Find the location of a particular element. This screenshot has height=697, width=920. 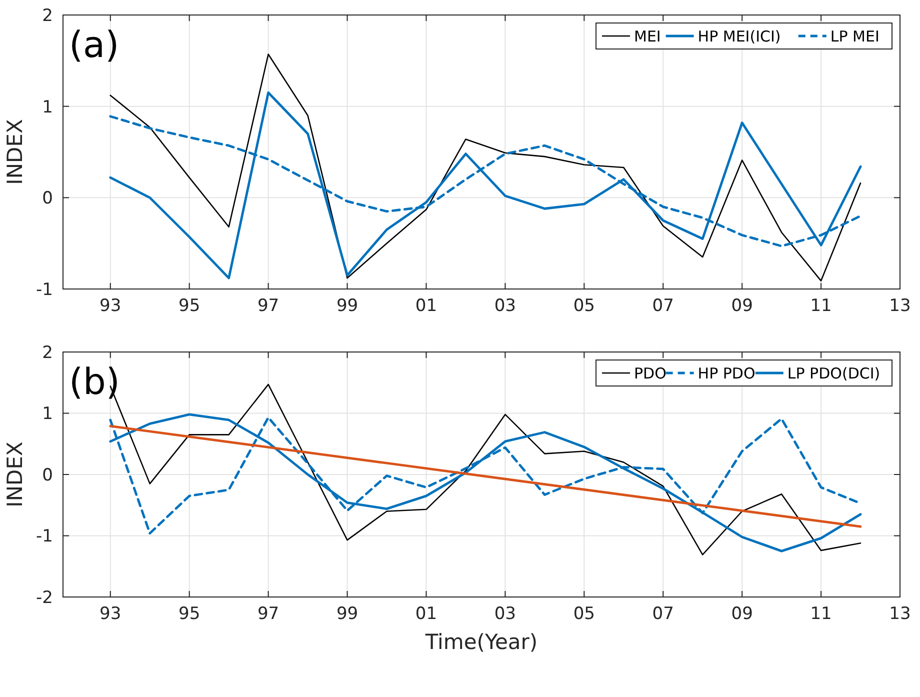

legend-label: PDO is located at coordinates (650, 373).